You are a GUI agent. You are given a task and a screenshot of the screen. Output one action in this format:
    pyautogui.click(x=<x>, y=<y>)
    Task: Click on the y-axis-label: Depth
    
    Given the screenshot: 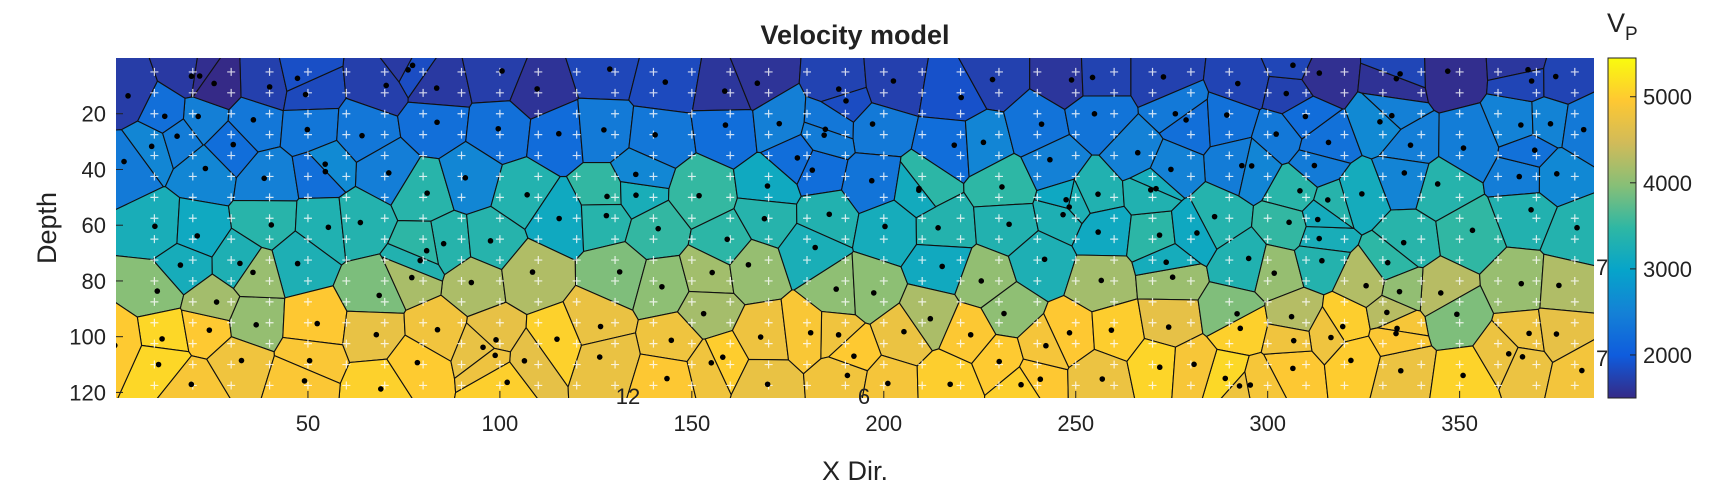 What is the action you would take?
    pyautogui.click(x=47, y=228)
    